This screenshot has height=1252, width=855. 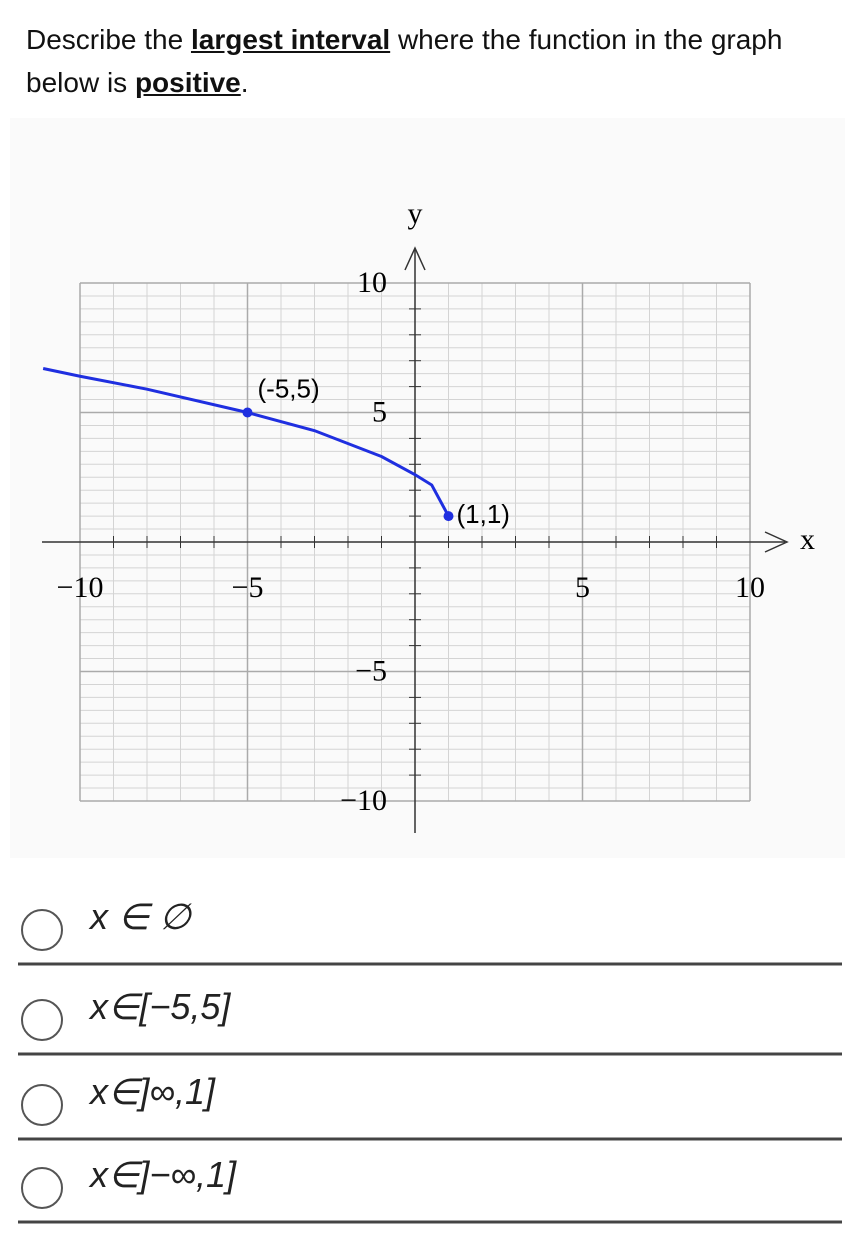 What do you see at coordinates (379, 411) in the screenshot?
I see `y-tick-label: 5` at bounding box center [379, 411].